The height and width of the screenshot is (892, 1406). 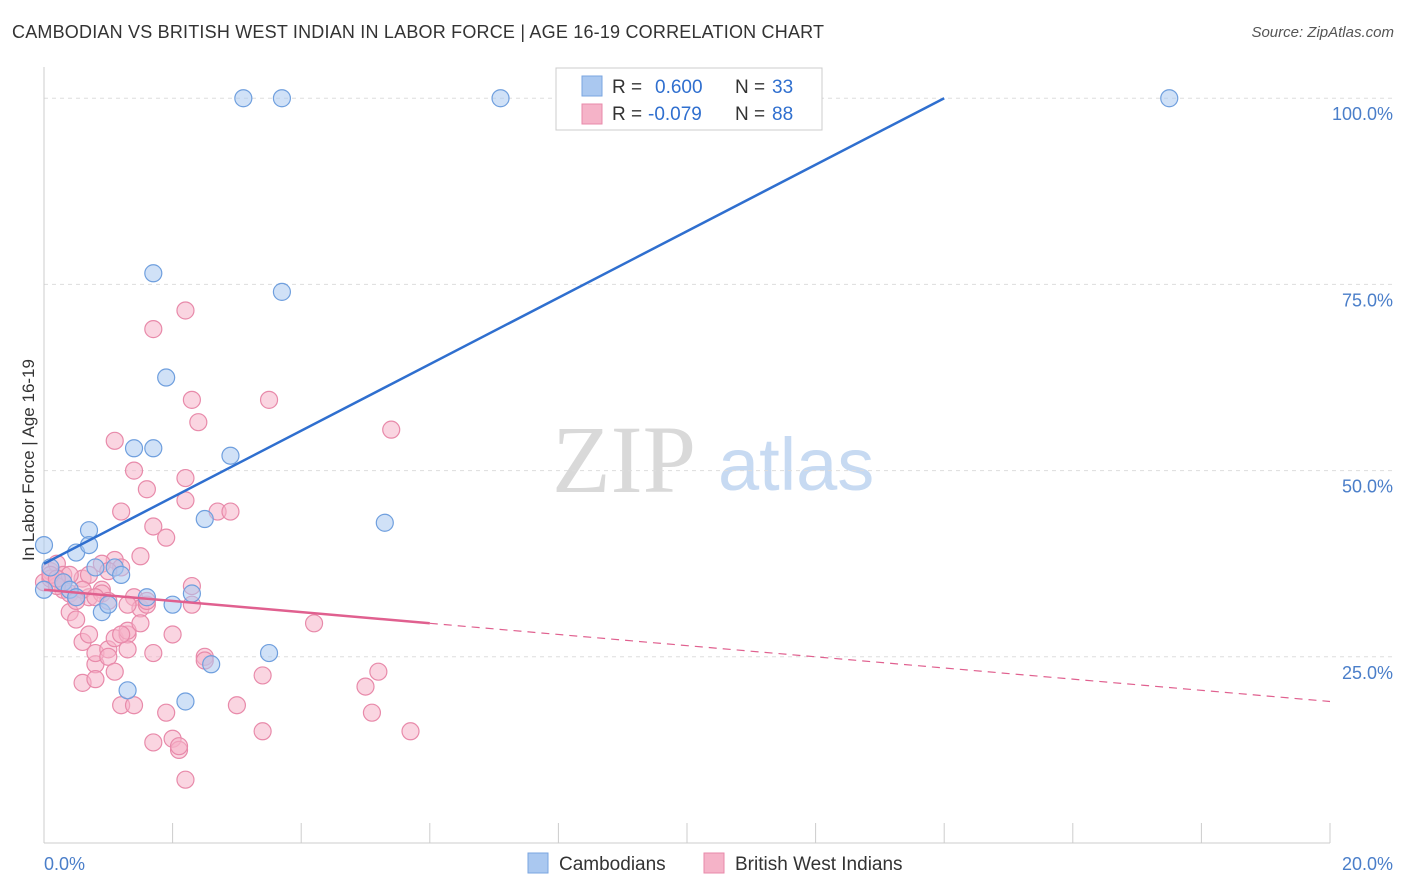 I want to click on series-legend-swatch-british-west-indians, so click(x=714, y=863).